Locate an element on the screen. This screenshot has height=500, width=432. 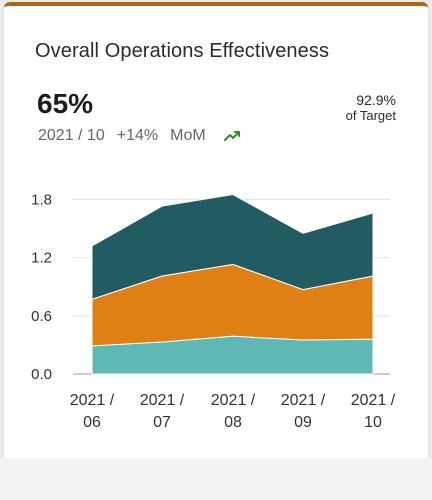
y-tick-label: 0.0 is located at coordinates (41, 374).